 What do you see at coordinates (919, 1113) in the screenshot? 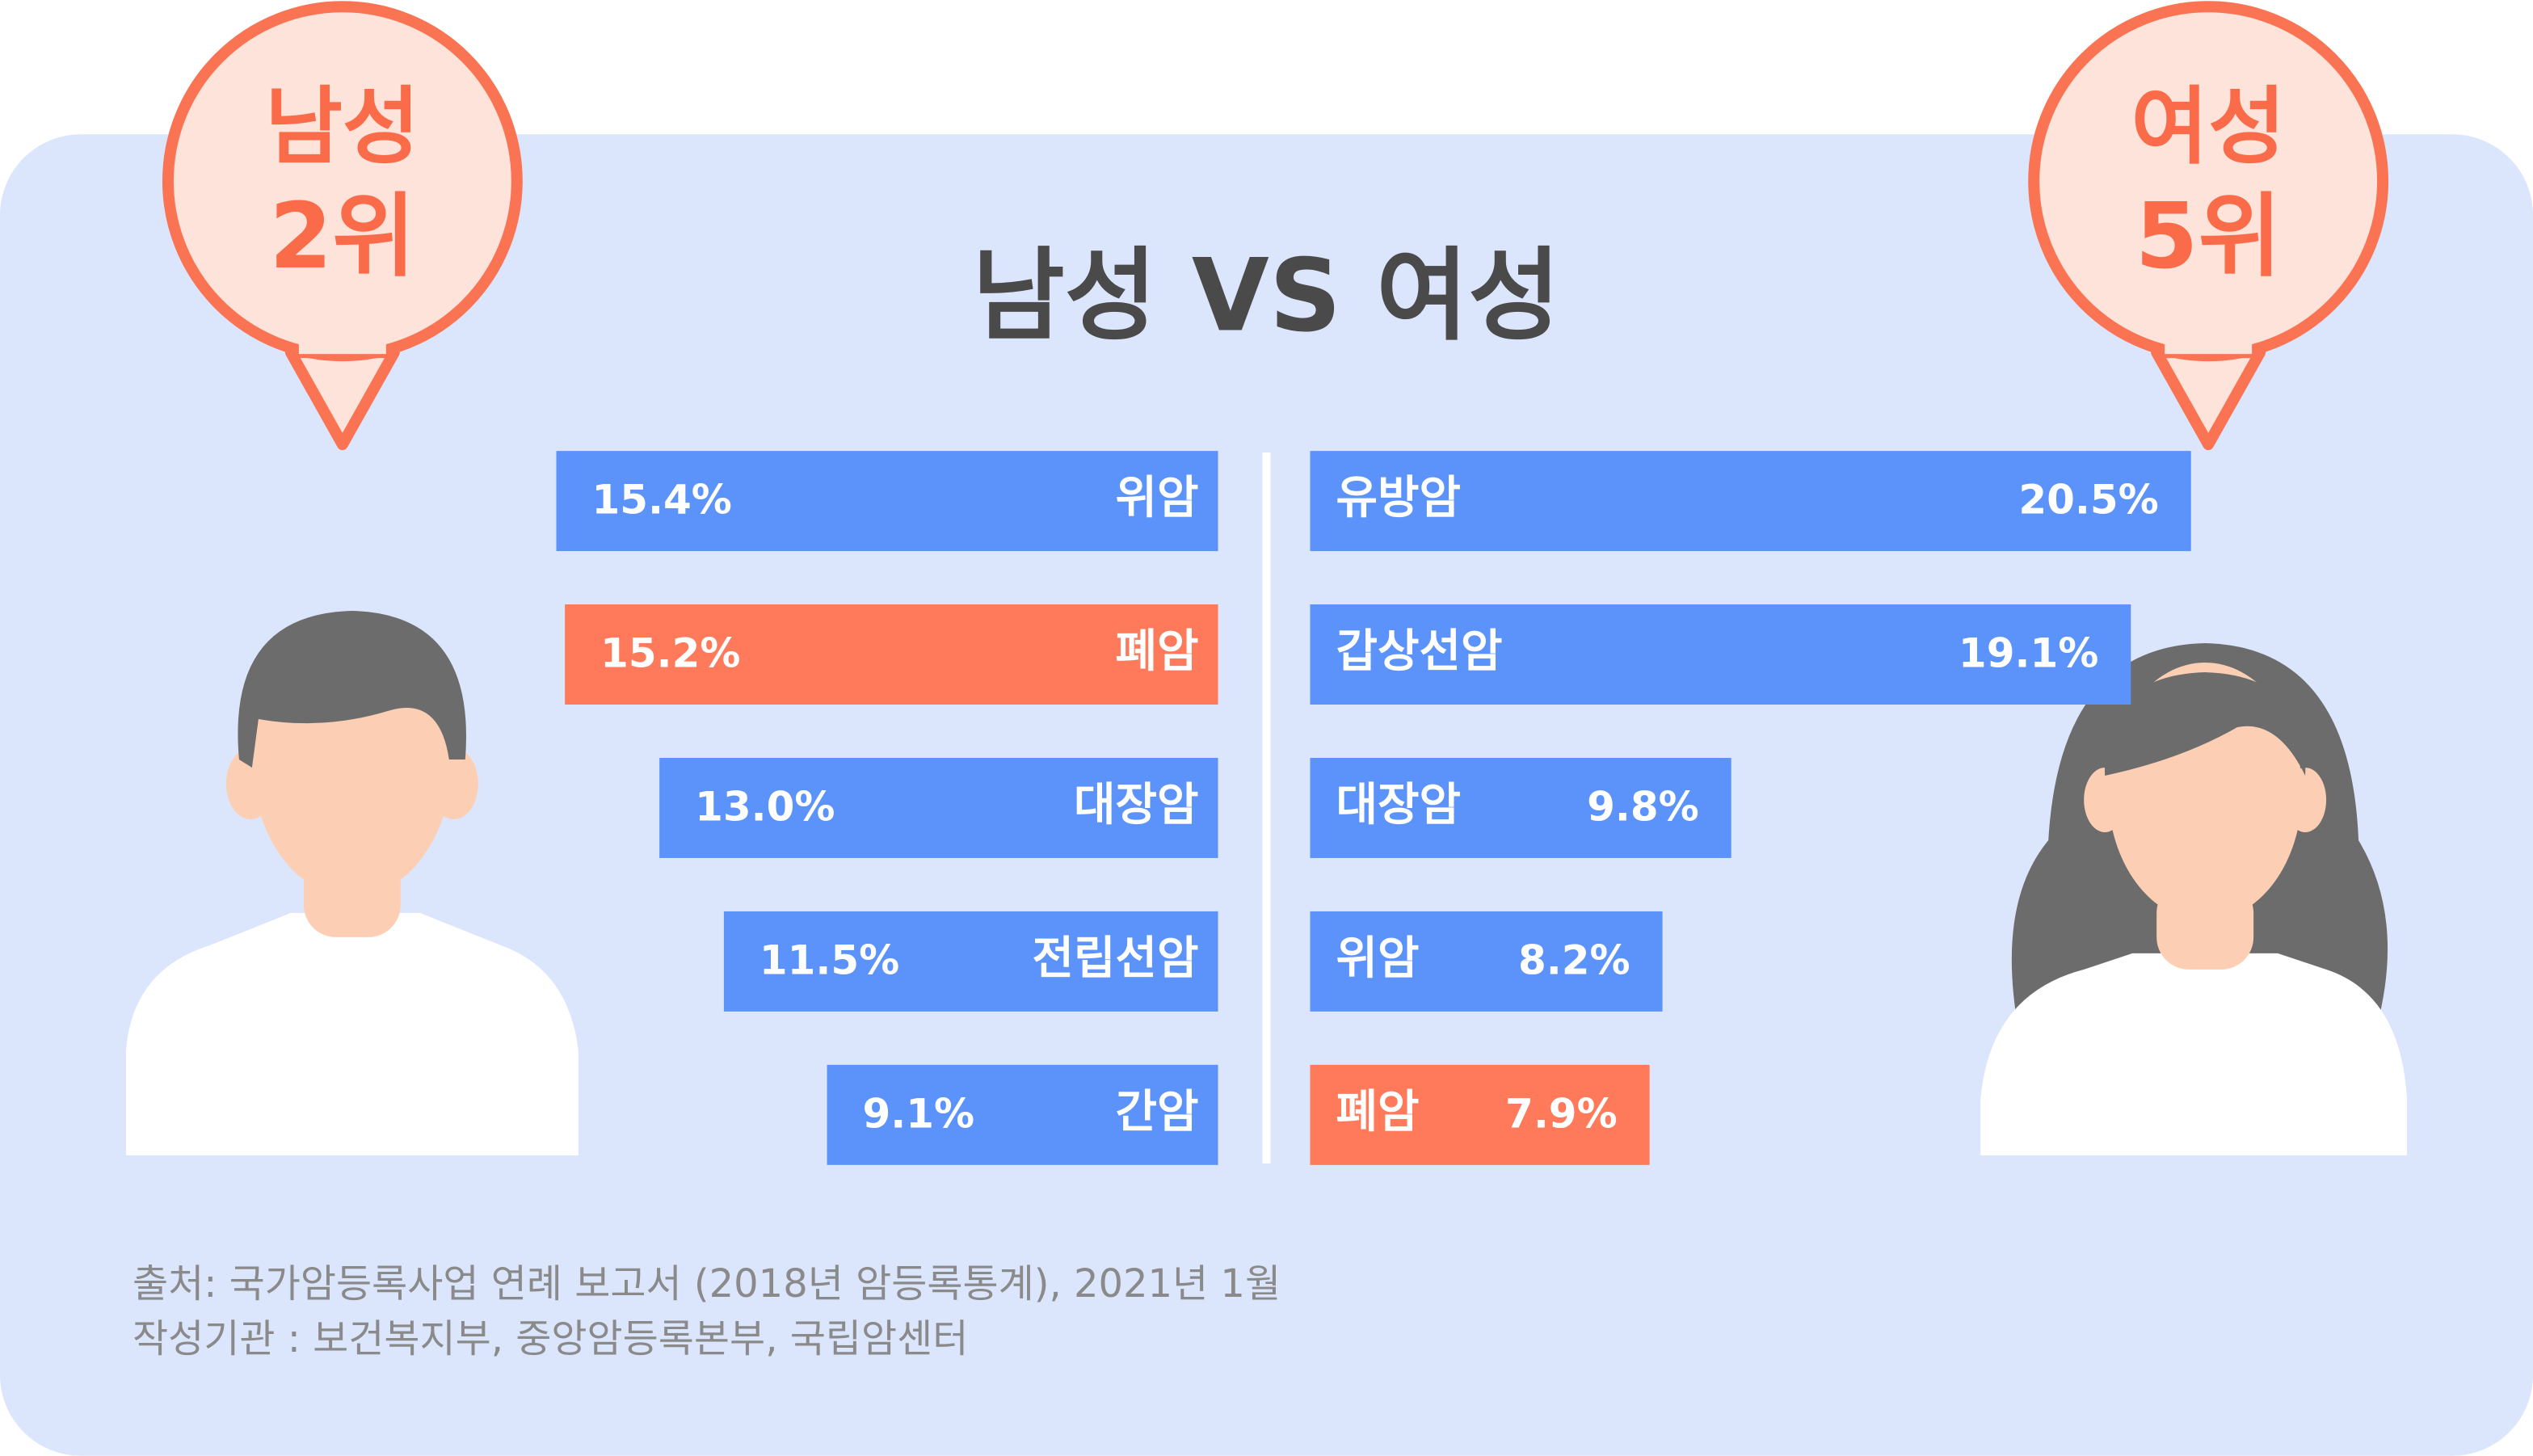
I see `value-label: 9.1%` at bounding box center [919, 1113].